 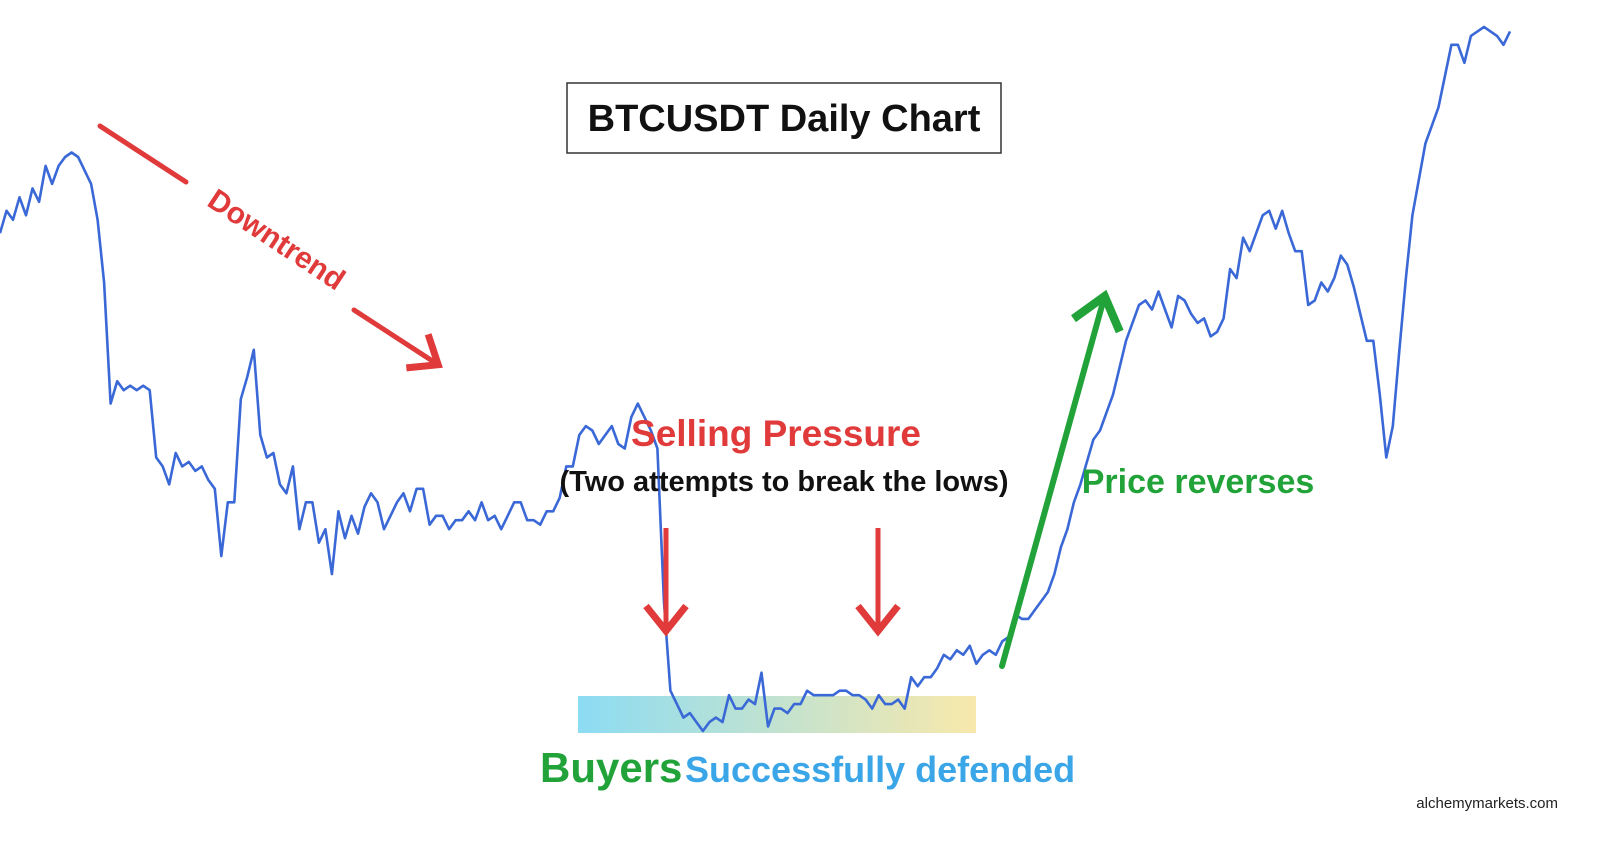 I want to click on selling-pressure-subtitle: (Two attempts to break the lows), so click(x=783, y=482).